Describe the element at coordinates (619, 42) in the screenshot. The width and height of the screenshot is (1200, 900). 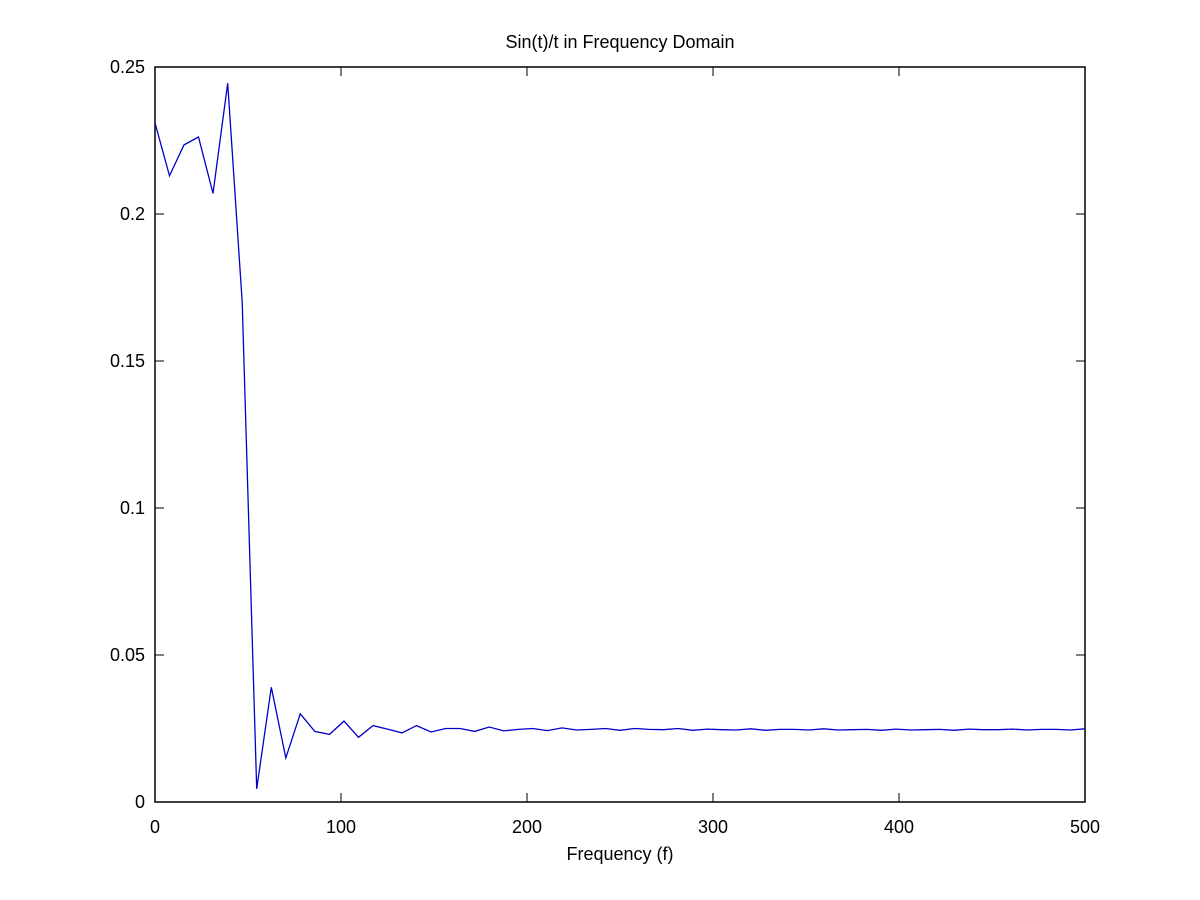
I see `chart-title: Sin(t)/t in Frequency Domain` at that location.